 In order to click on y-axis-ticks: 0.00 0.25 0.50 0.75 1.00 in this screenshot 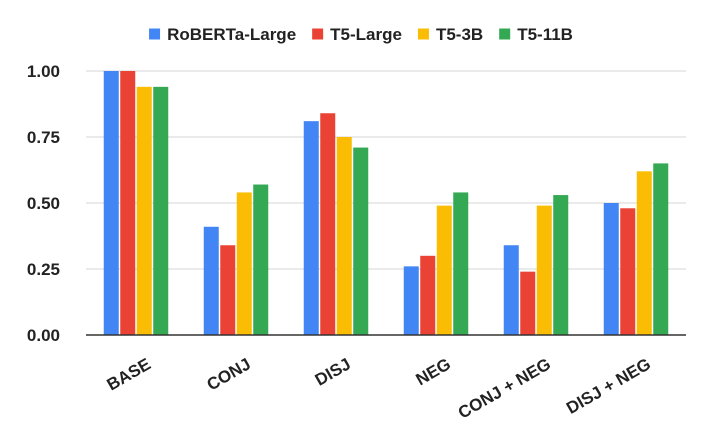, I will do `click(43, 203)`.